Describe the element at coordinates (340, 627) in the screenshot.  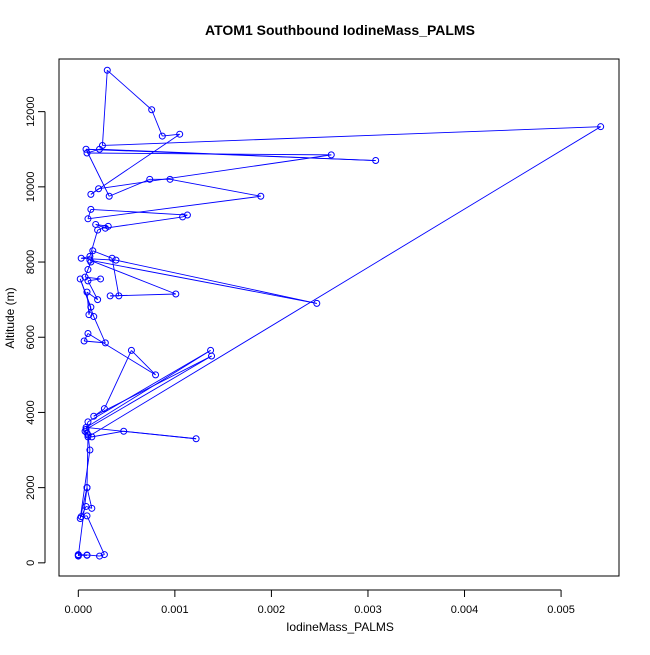
I see `x-axis-label: IodineMass_PALMS` at that location.